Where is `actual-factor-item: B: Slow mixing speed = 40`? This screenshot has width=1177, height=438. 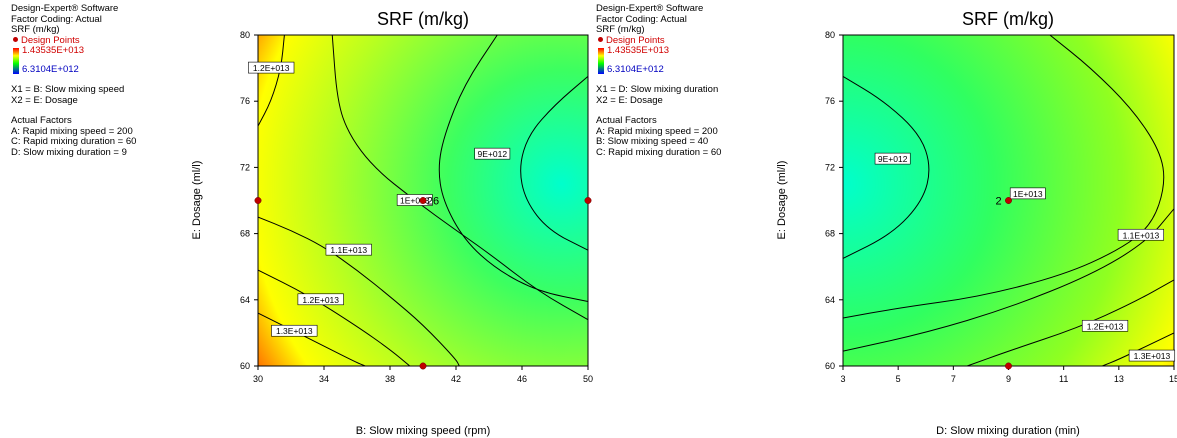 actual-factor-item: B: Slow mixing speed = 40 is located at coordinates (652, 141).